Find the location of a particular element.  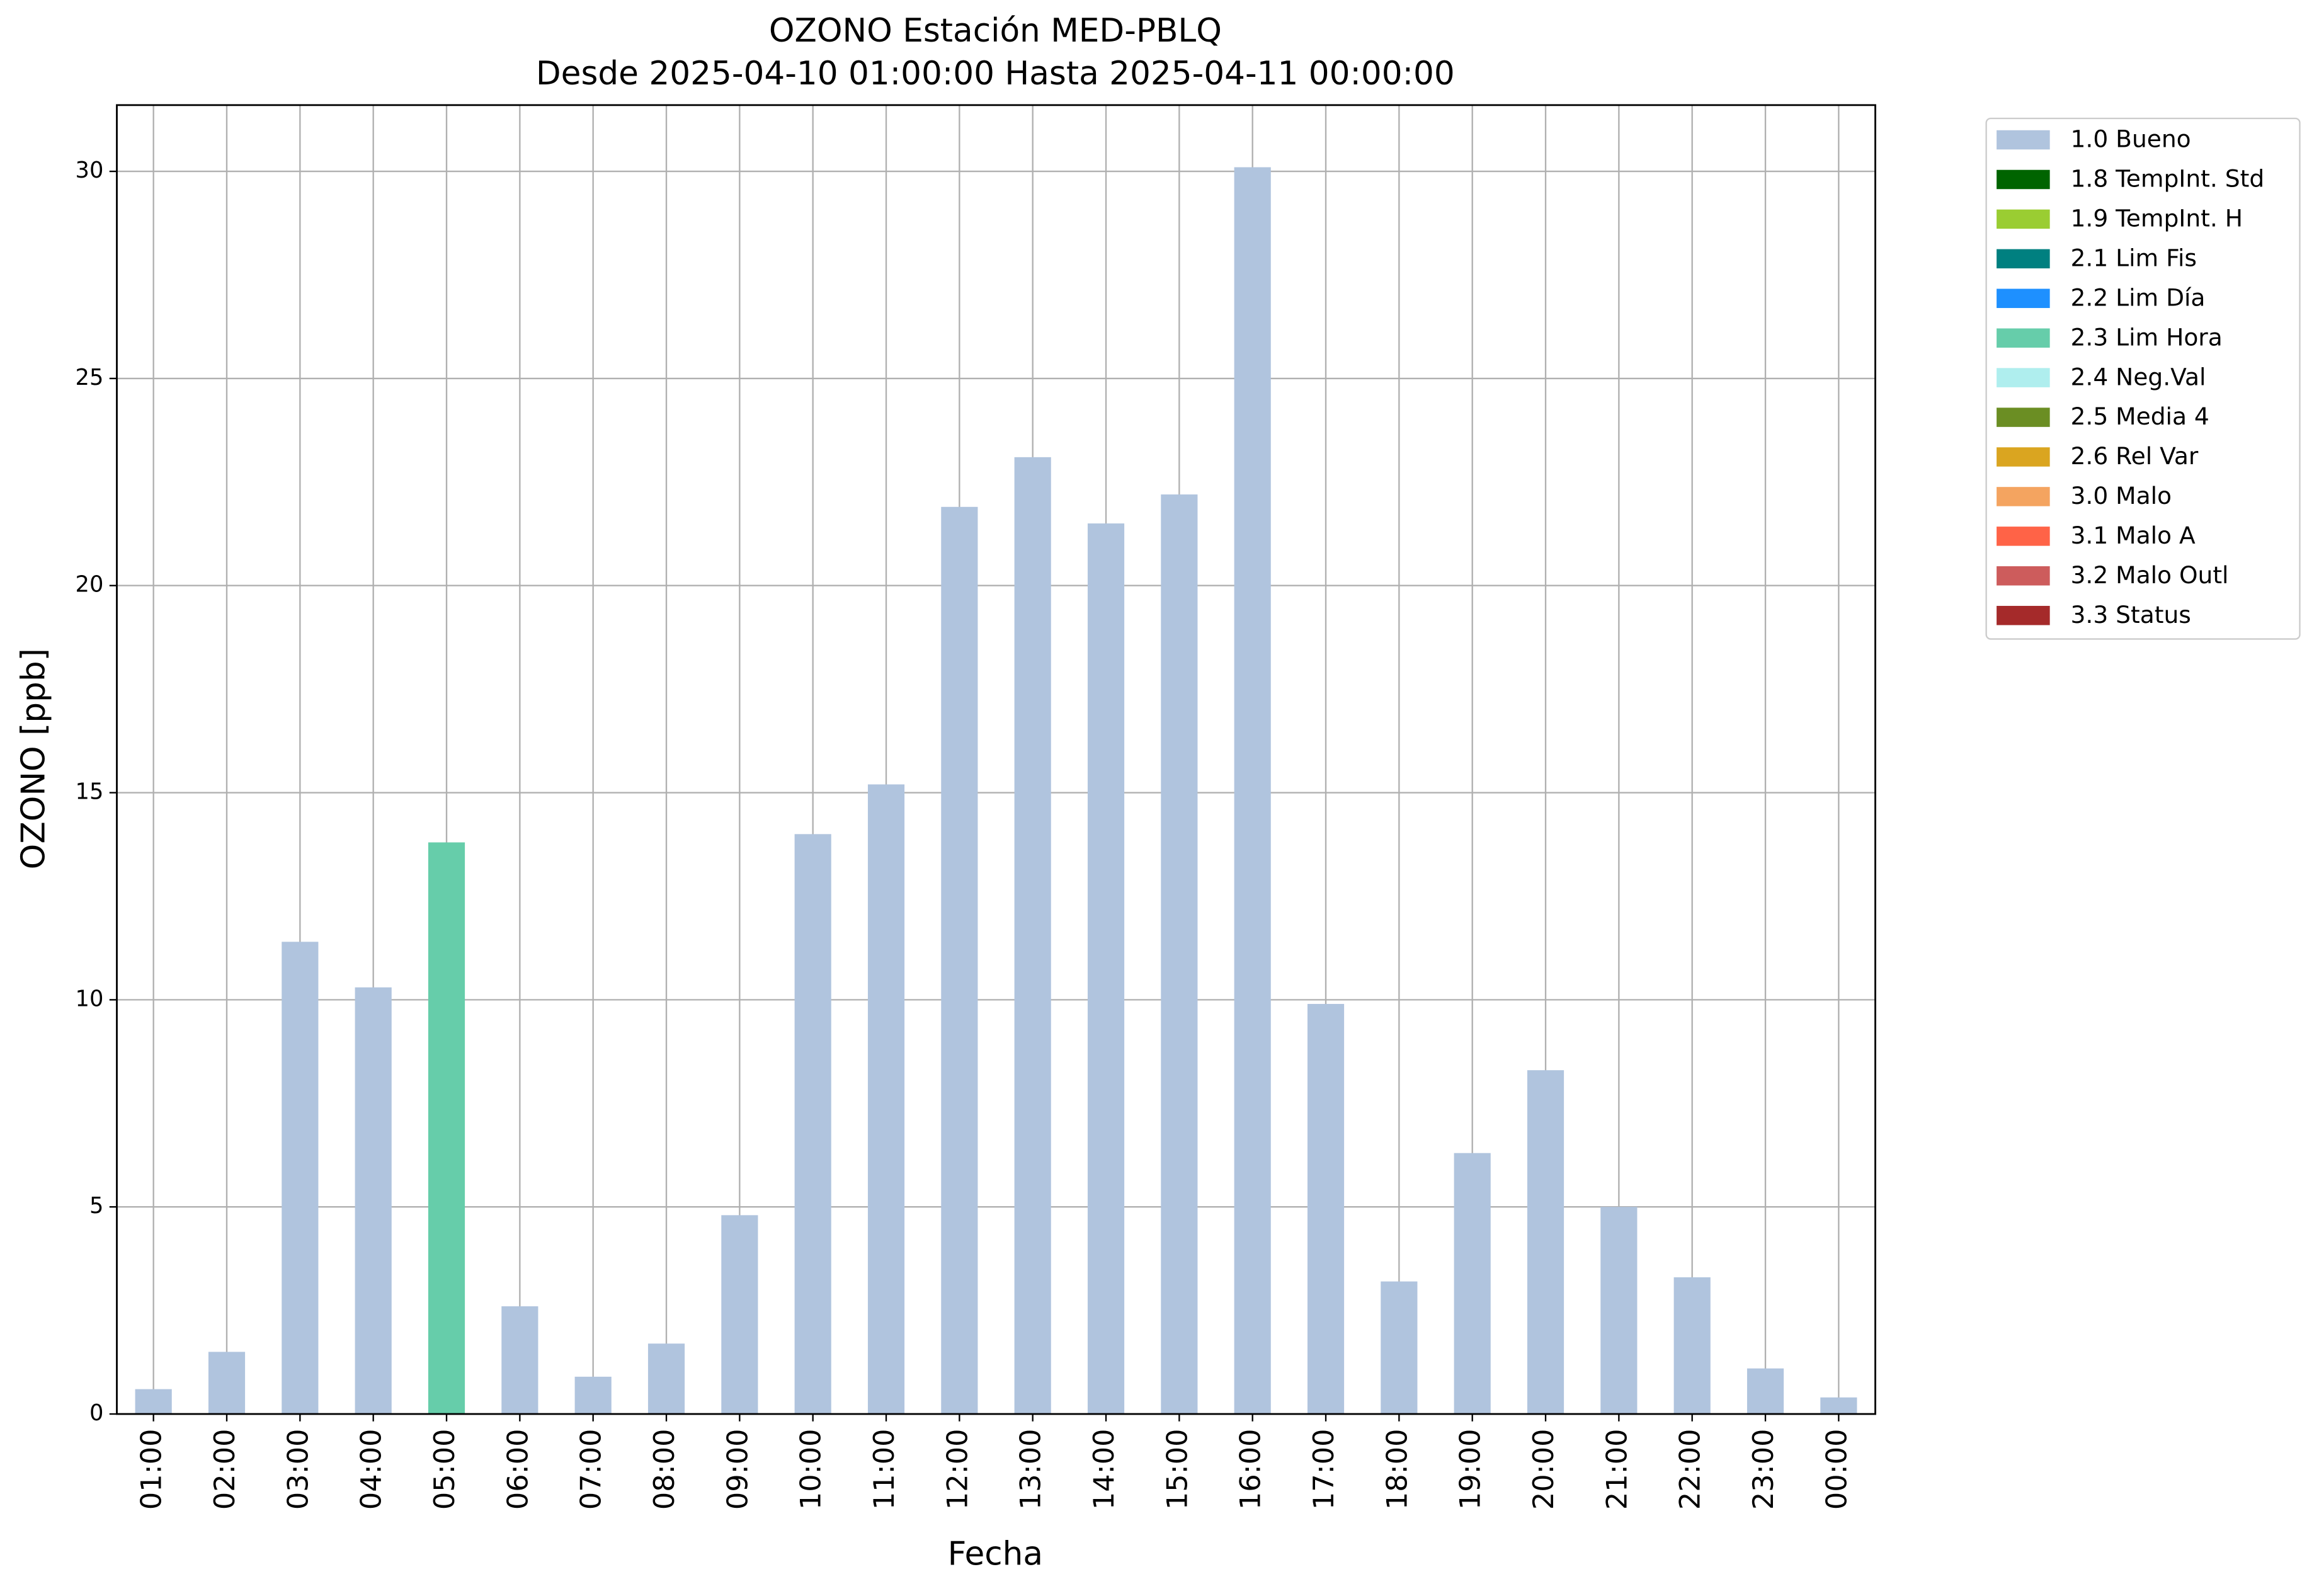

x-tick-label: 21:00 is located at coordinates (1616, 1469).